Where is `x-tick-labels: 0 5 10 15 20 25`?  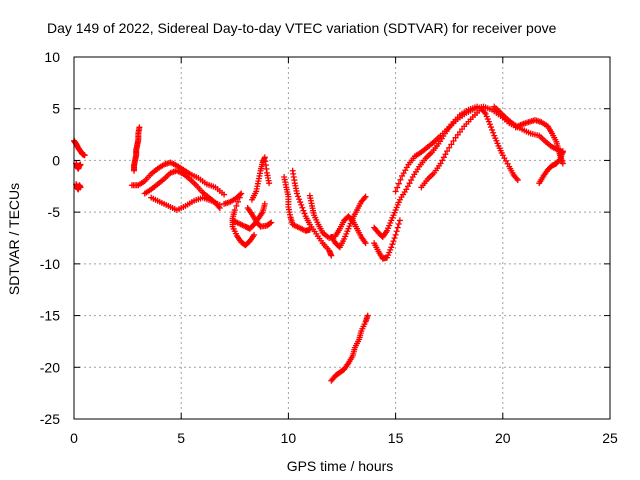 x-tick-labels: 0 5 10 15 20 25 is located at coordinates (344, 438).